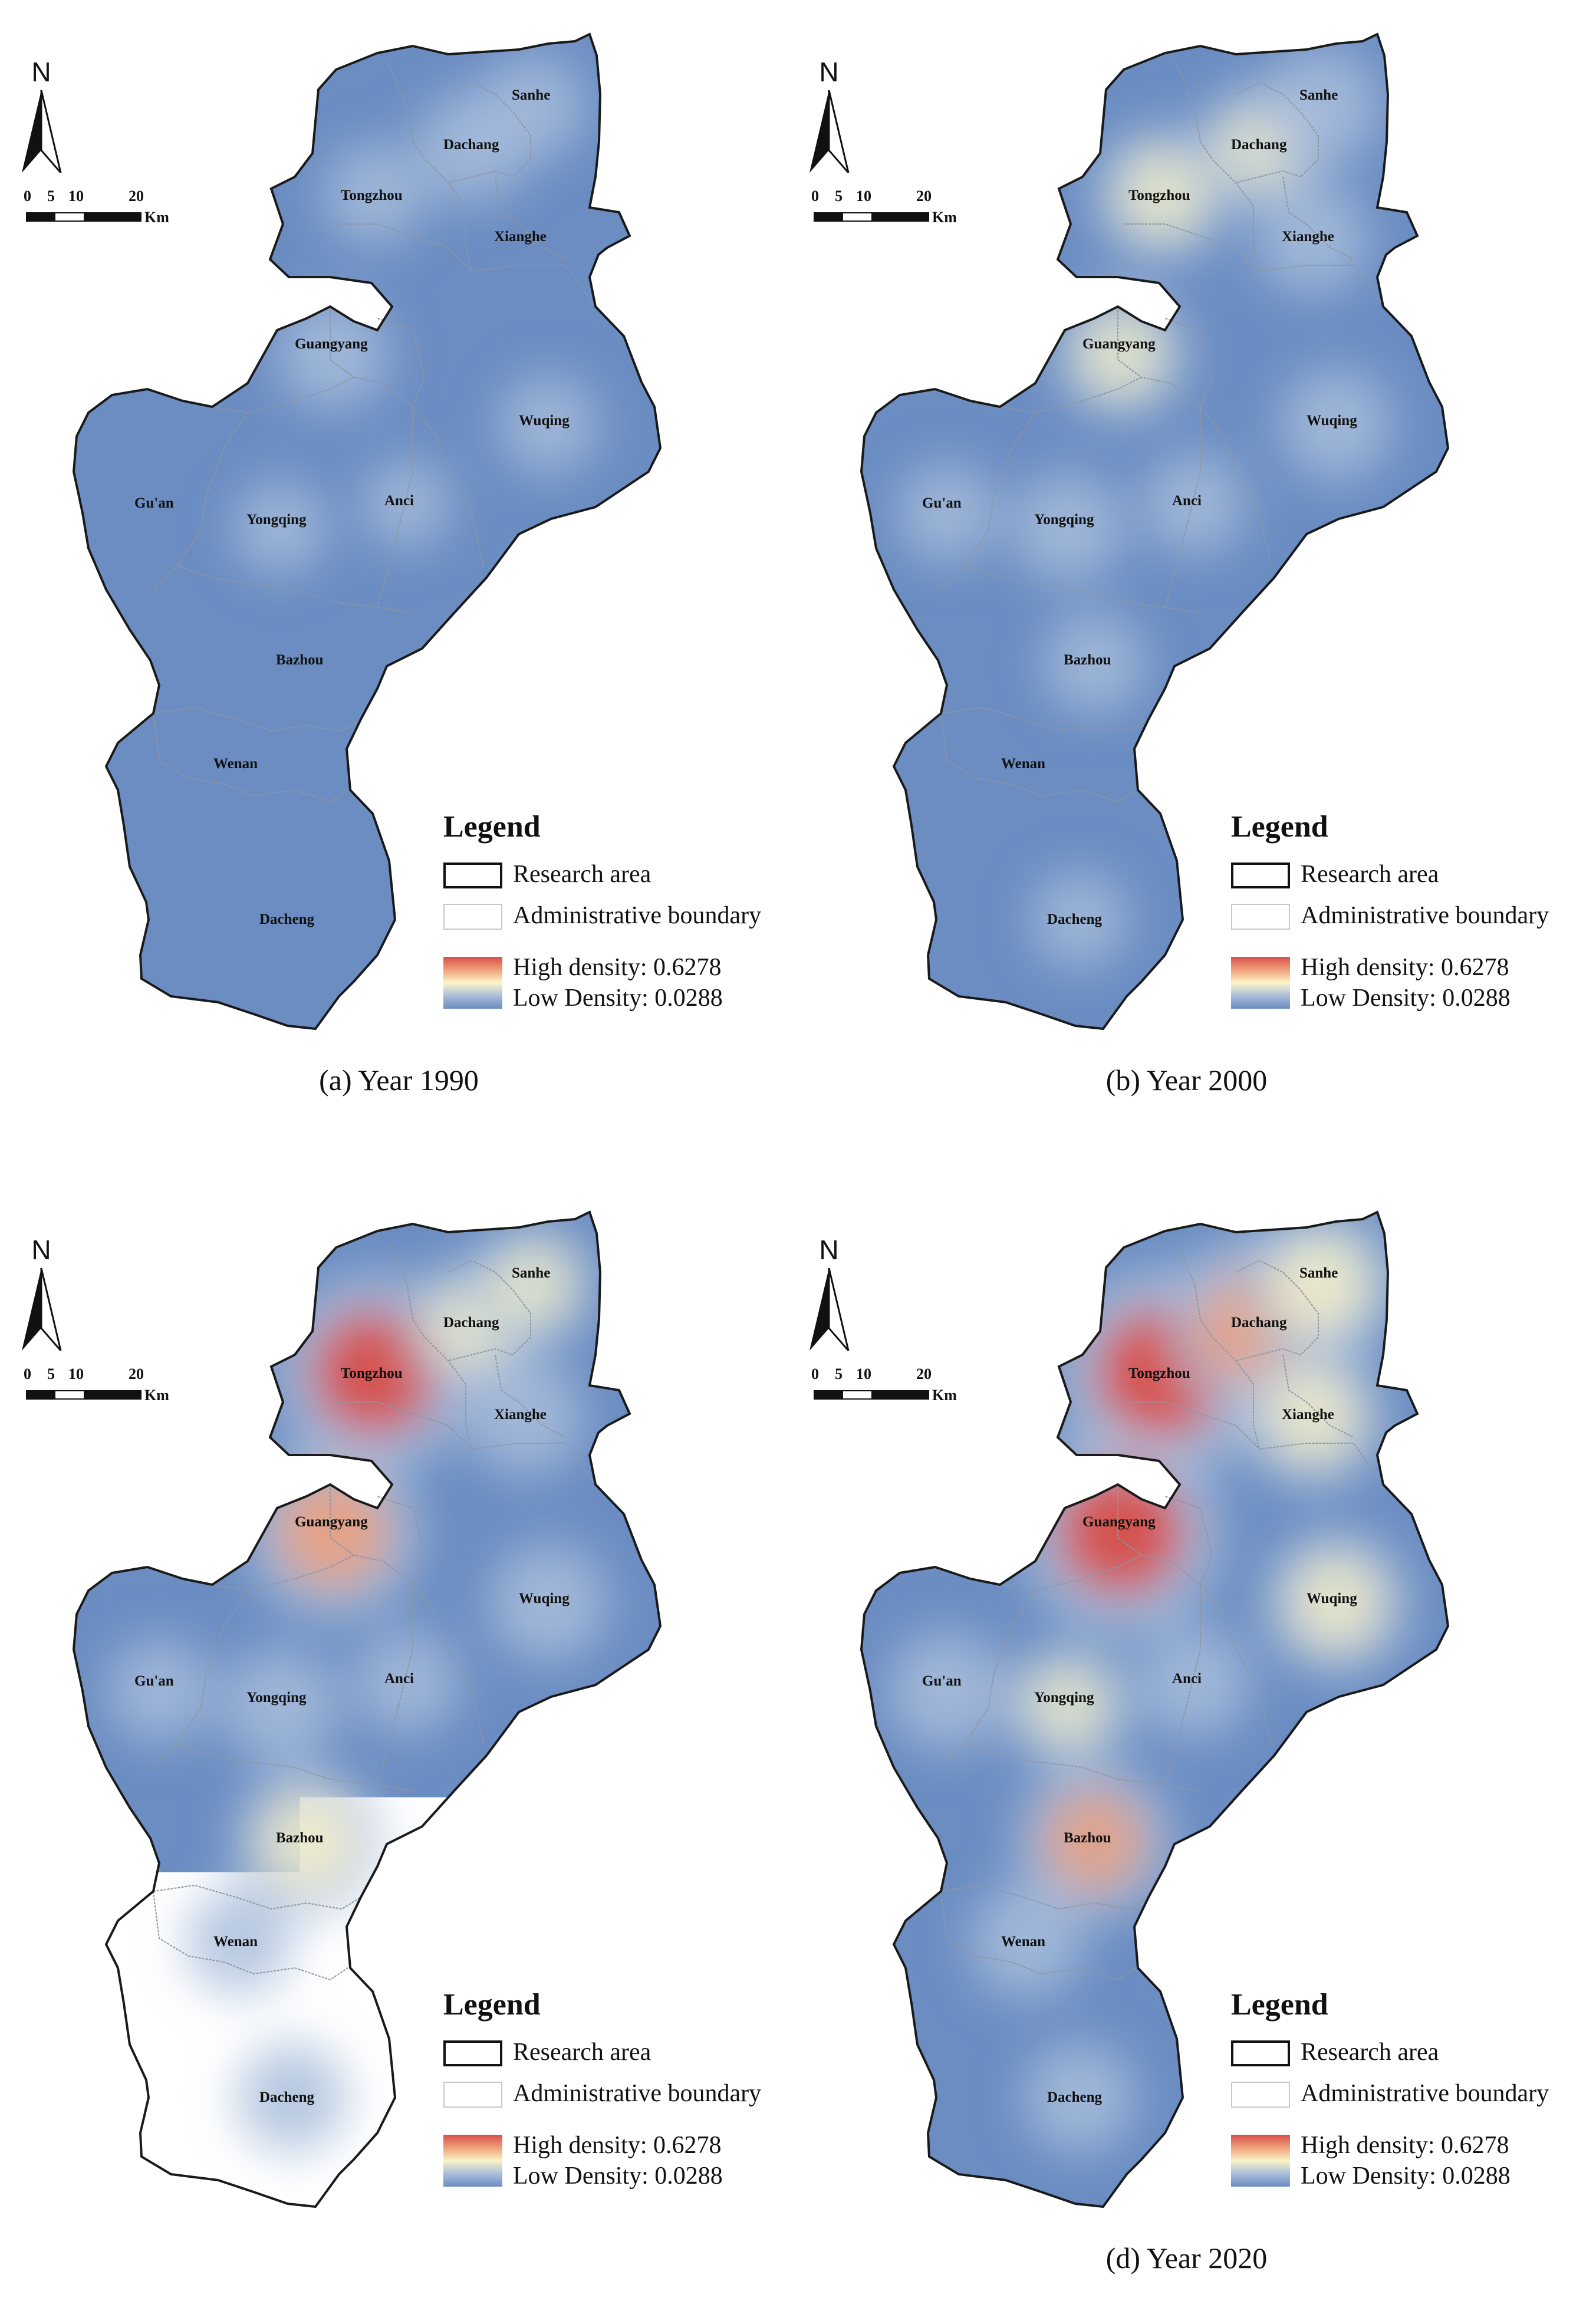 The width and height of the screenshot is (1596, 2324). What do you see at coordinates (1279, 2004) in the screenshot?
I see `legend-title: Legend` at bounding box center [1279, 2004].